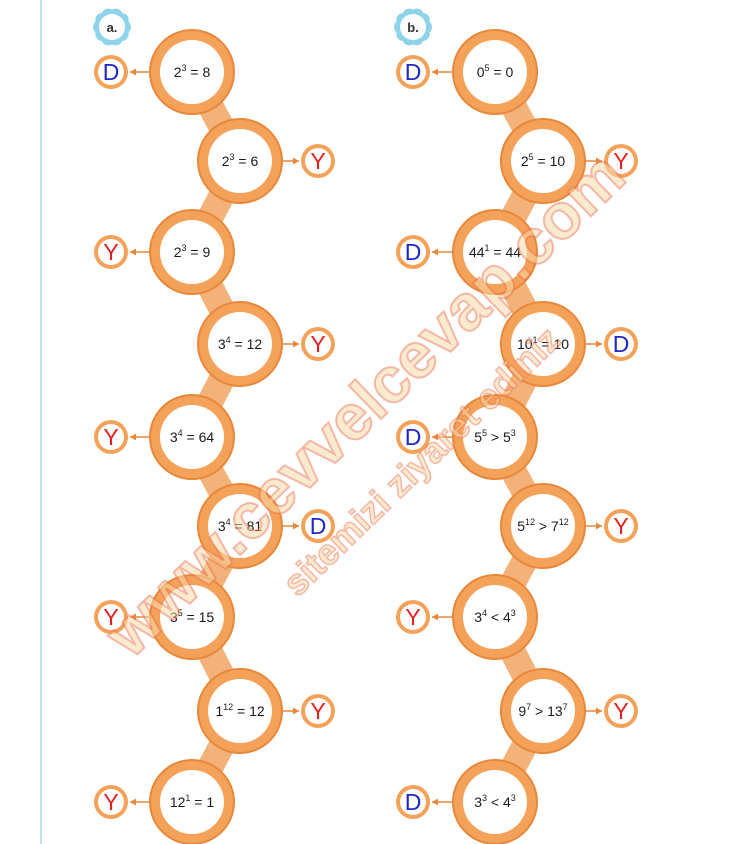 This screenshot has width=737, height=844. Describe the element at coordinates (192, 251) in the screenshot. I see `statement-text: 23 = 9` at that location.